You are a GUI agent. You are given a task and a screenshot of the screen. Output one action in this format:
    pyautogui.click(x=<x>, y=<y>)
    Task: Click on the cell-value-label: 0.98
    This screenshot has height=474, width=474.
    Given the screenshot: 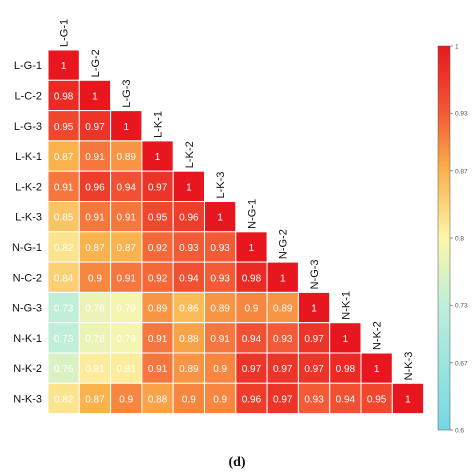 What is the action you would take?
    pyautogui.click(x=346, y=369)
    